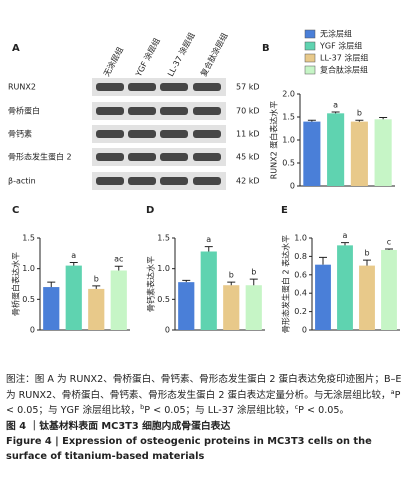 The image size is (406, 503). Describe the element at coordinates (286, 284) in the screenshot. I see `y-axis-title: 骨形态发生蛋白 2 表达水平` at that location.